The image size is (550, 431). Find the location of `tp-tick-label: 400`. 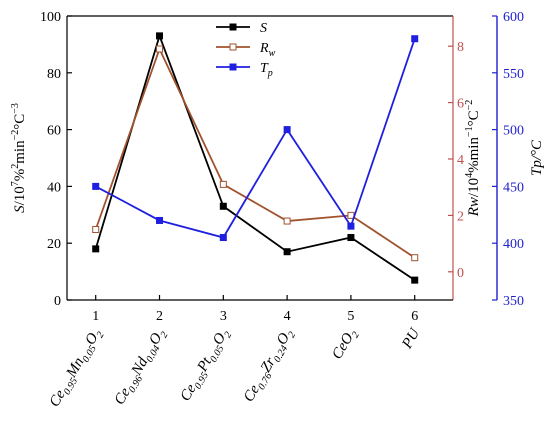

tp-tick-label: 400 is located at coordinates (513, 244).